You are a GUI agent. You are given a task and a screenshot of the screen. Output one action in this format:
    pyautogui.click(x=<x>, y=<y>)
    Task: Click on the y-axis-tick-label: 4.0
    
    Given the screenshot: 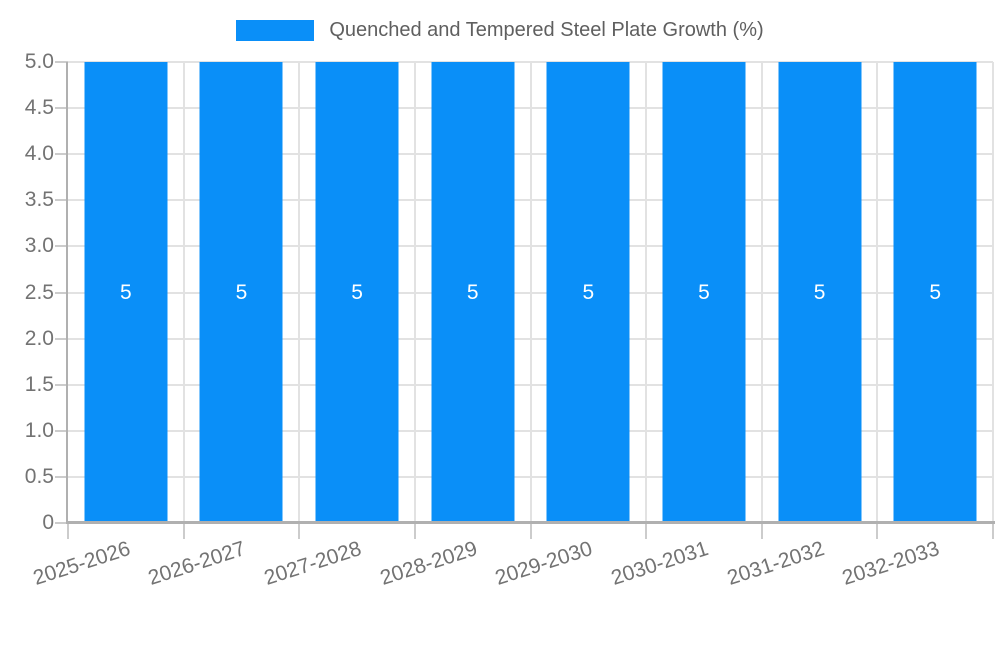 What is the action you would take?
    pyautogui.click(x=39, y=154)
    